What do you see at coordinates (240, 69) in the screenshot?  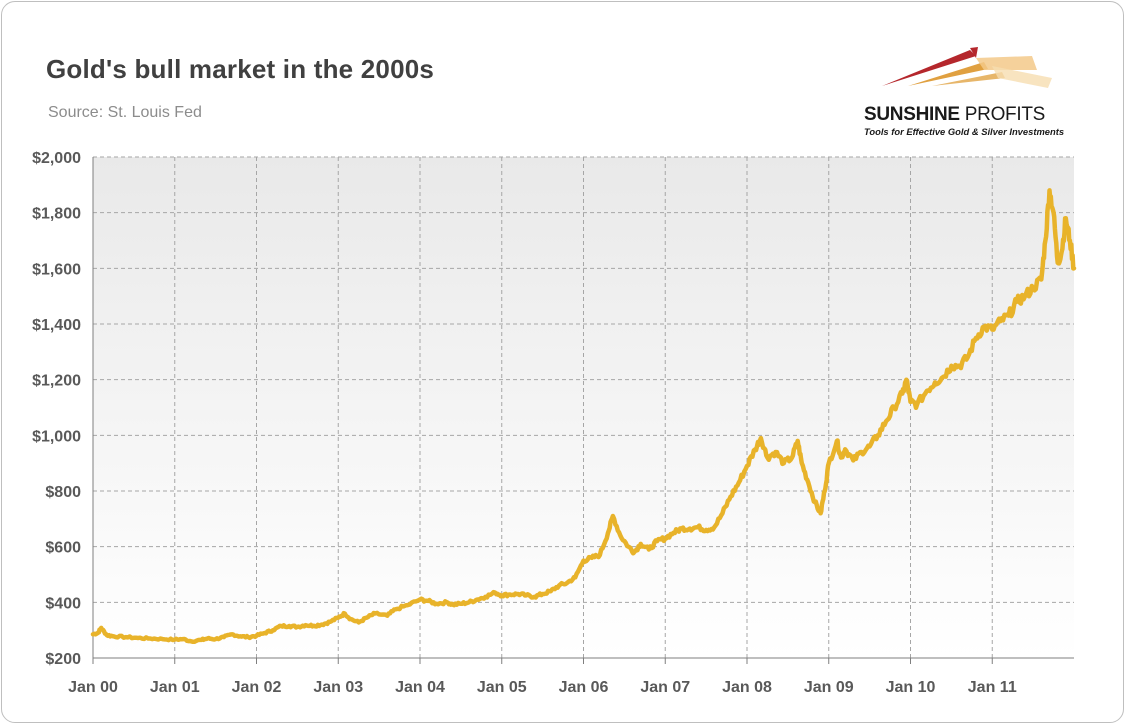 I see `chart-title: Gold's bull market in the 2000s` at bounding box center [240, 69].